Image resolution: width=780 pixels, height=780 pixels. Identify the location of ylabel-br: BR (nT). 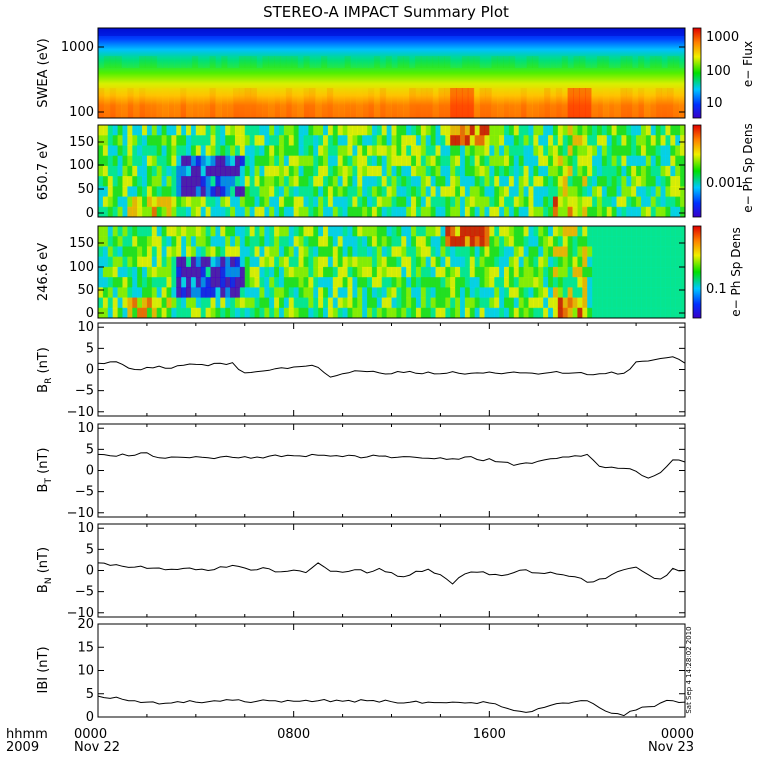
(45, 370).